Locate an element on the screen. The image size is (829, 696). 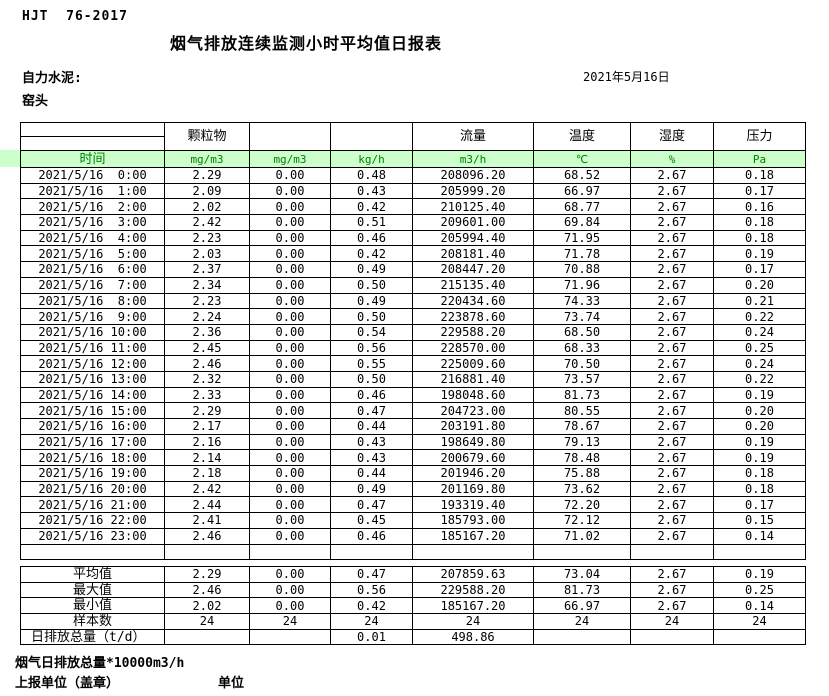
col-header-temperature: 温度 is located at coordinates (582, 136).